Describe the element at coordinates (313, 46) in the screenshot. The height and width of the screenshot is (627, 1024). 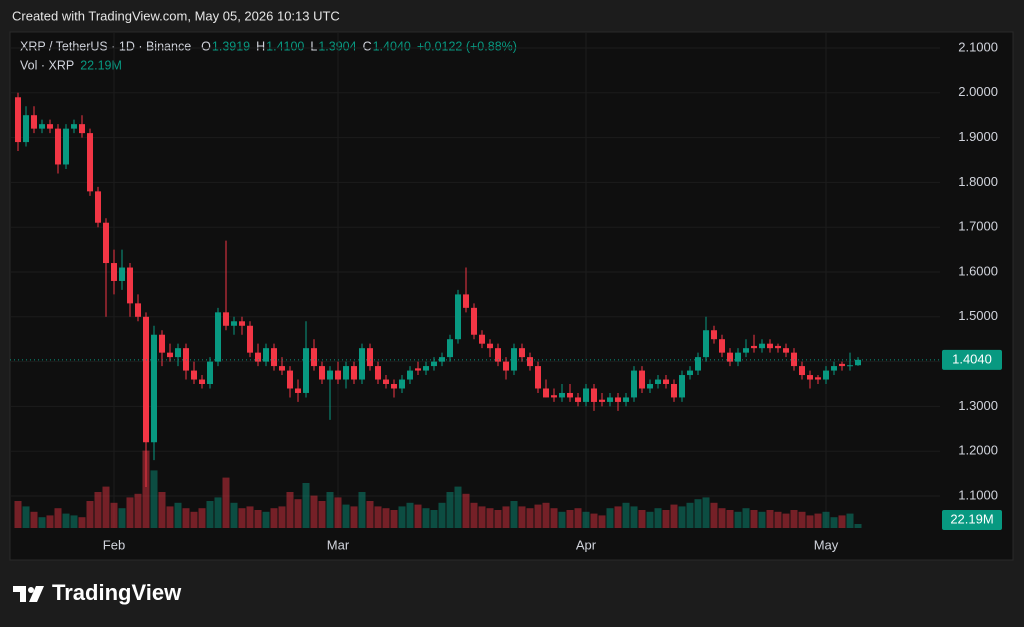
I see `header-text: L` at that location.